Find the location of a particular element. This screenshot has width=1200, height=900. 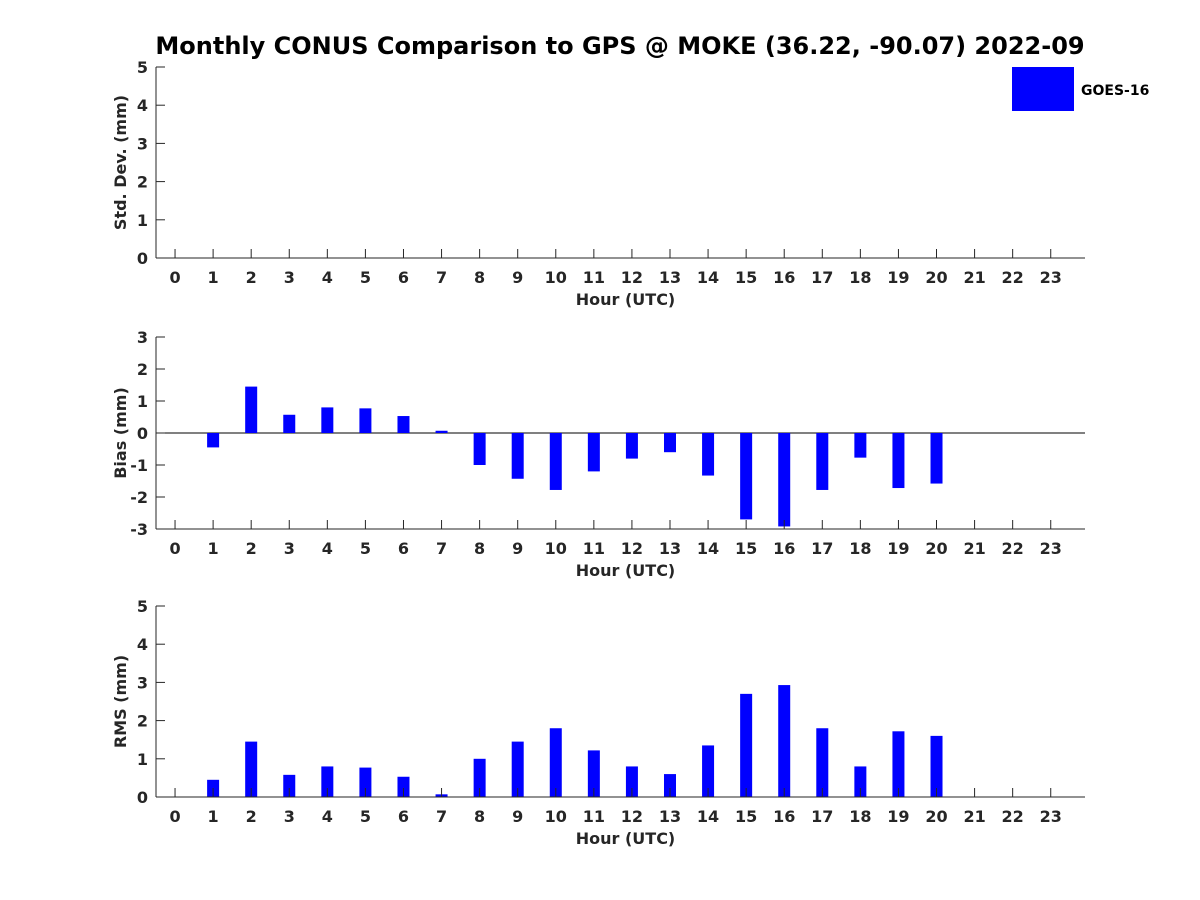

y-tick-label: -1 is located at coordinates (139, 465).